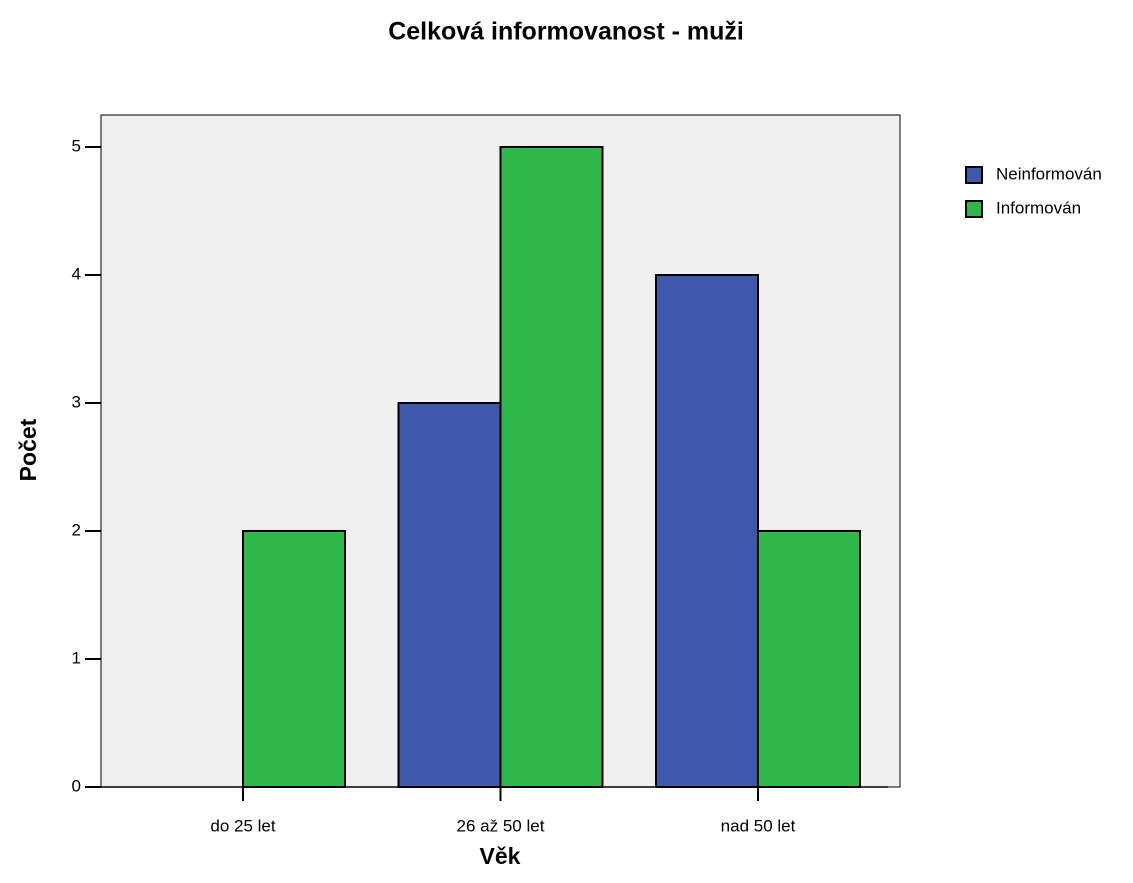  I want to click on y-tick-label: 5, so click(76, 145).